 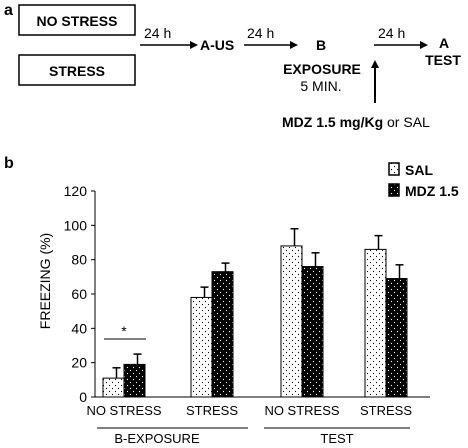 I want to click on y-tick-label: 20, so click(x=79, y=363).